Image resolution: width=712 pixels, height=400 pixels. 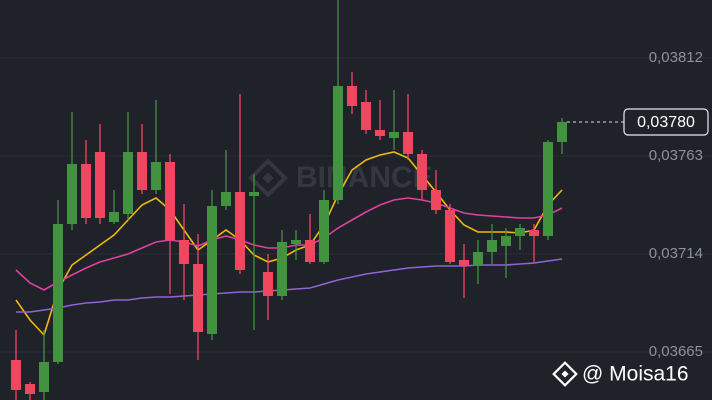 What do you see at coordinates (676, 57) in the screenshot?
I see `y-tick-label: 0,03812` at bounding box center [676, 57].